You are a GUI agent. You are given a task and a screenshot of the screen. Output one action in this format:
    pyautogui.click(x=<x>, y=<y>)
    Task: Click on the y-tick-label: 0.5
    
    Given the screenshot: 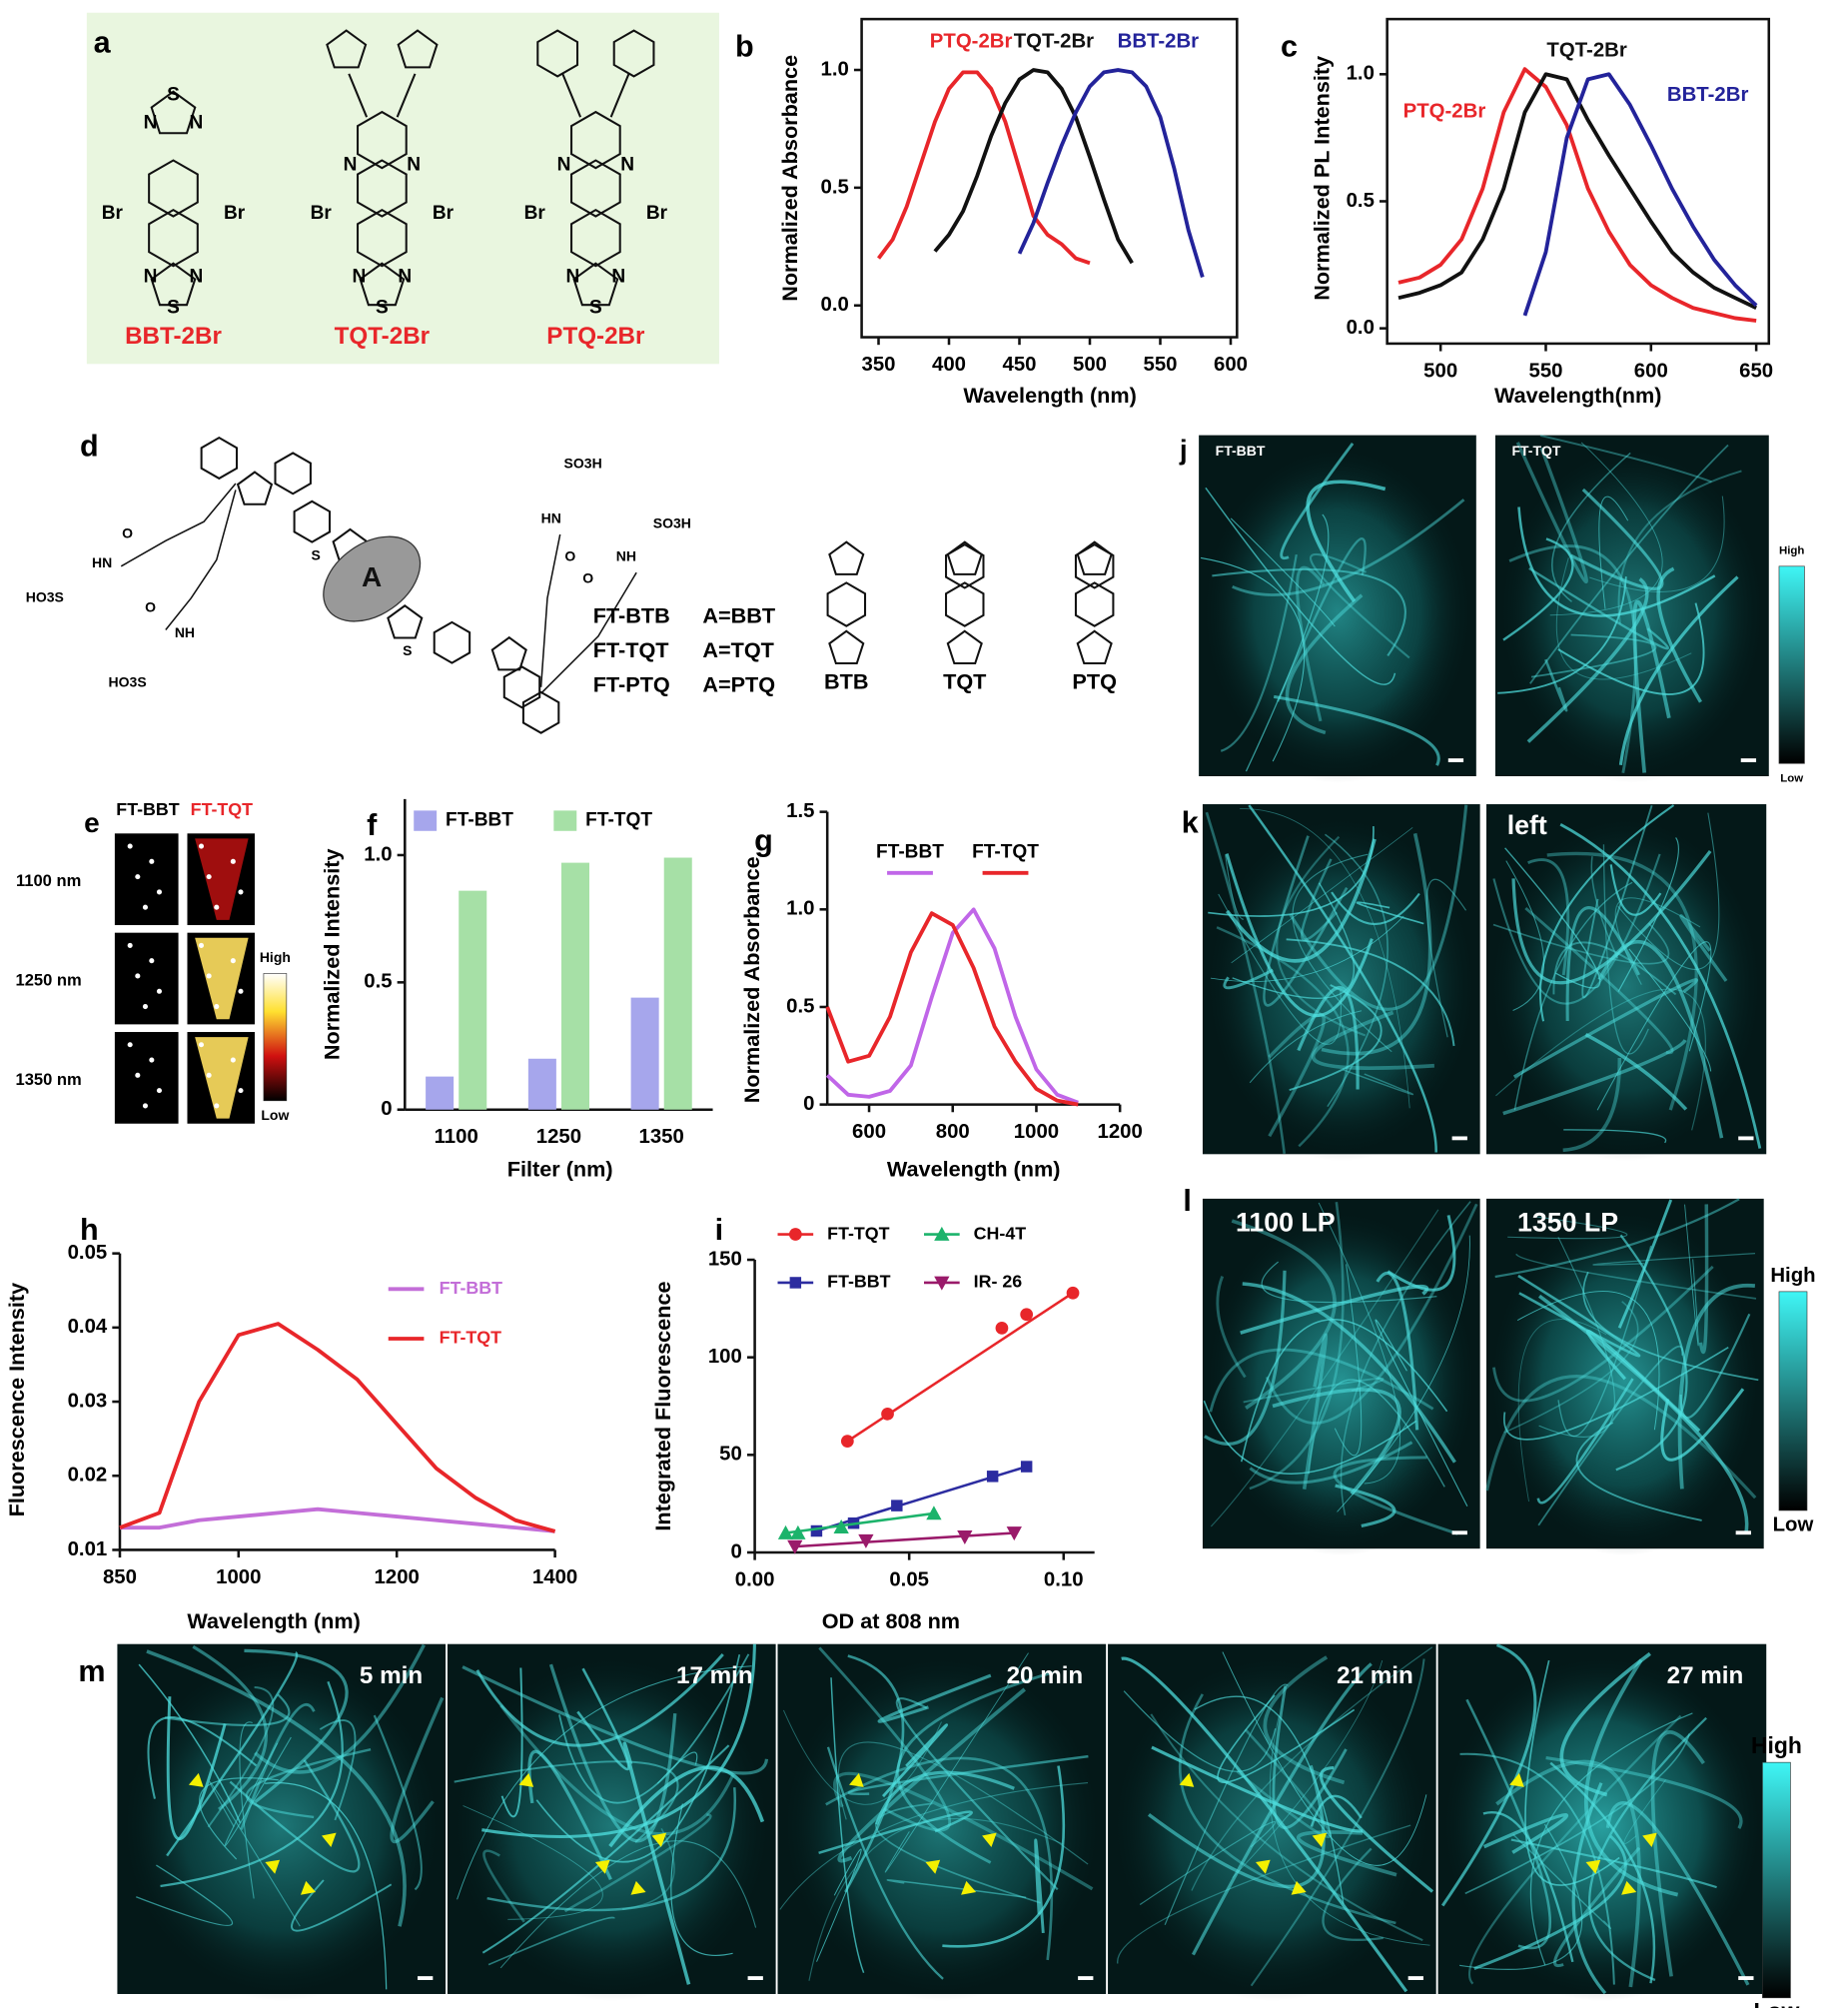 What is the action you would take?
    pyautogui.click(x=378, y=982)
    